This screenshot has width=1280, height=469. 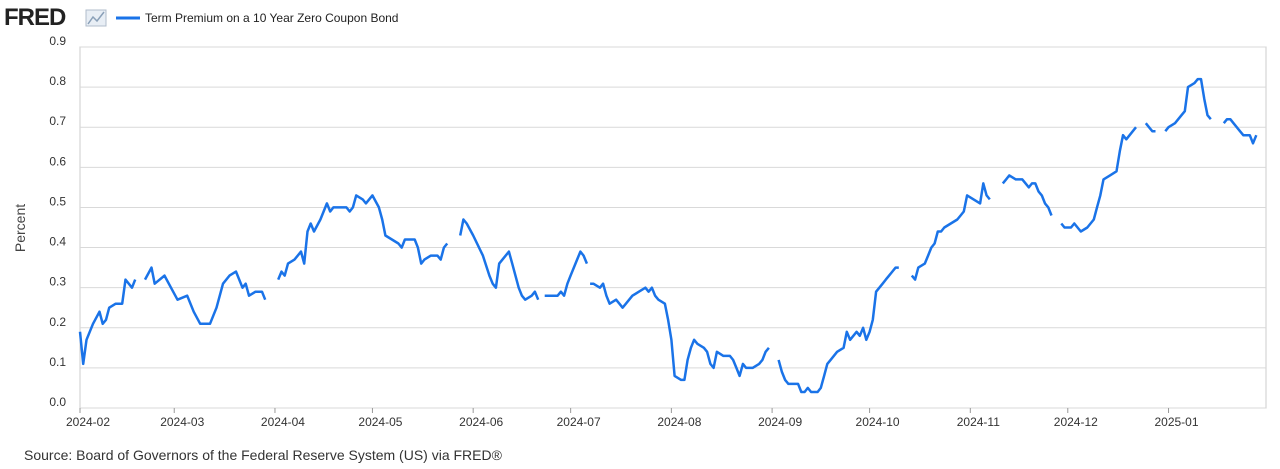 I want to click on x-tick-label: 2024-05, so click(x=380, y=422).